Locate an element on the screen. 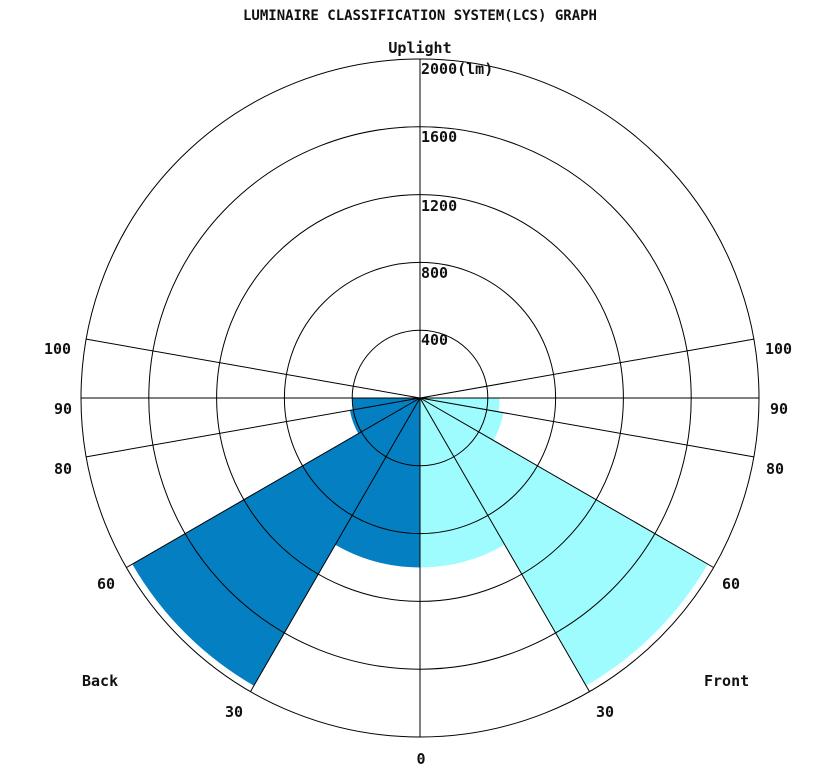 This screenshot has width=840, height=783. back-label: Back is located at coordinates (100, 681).